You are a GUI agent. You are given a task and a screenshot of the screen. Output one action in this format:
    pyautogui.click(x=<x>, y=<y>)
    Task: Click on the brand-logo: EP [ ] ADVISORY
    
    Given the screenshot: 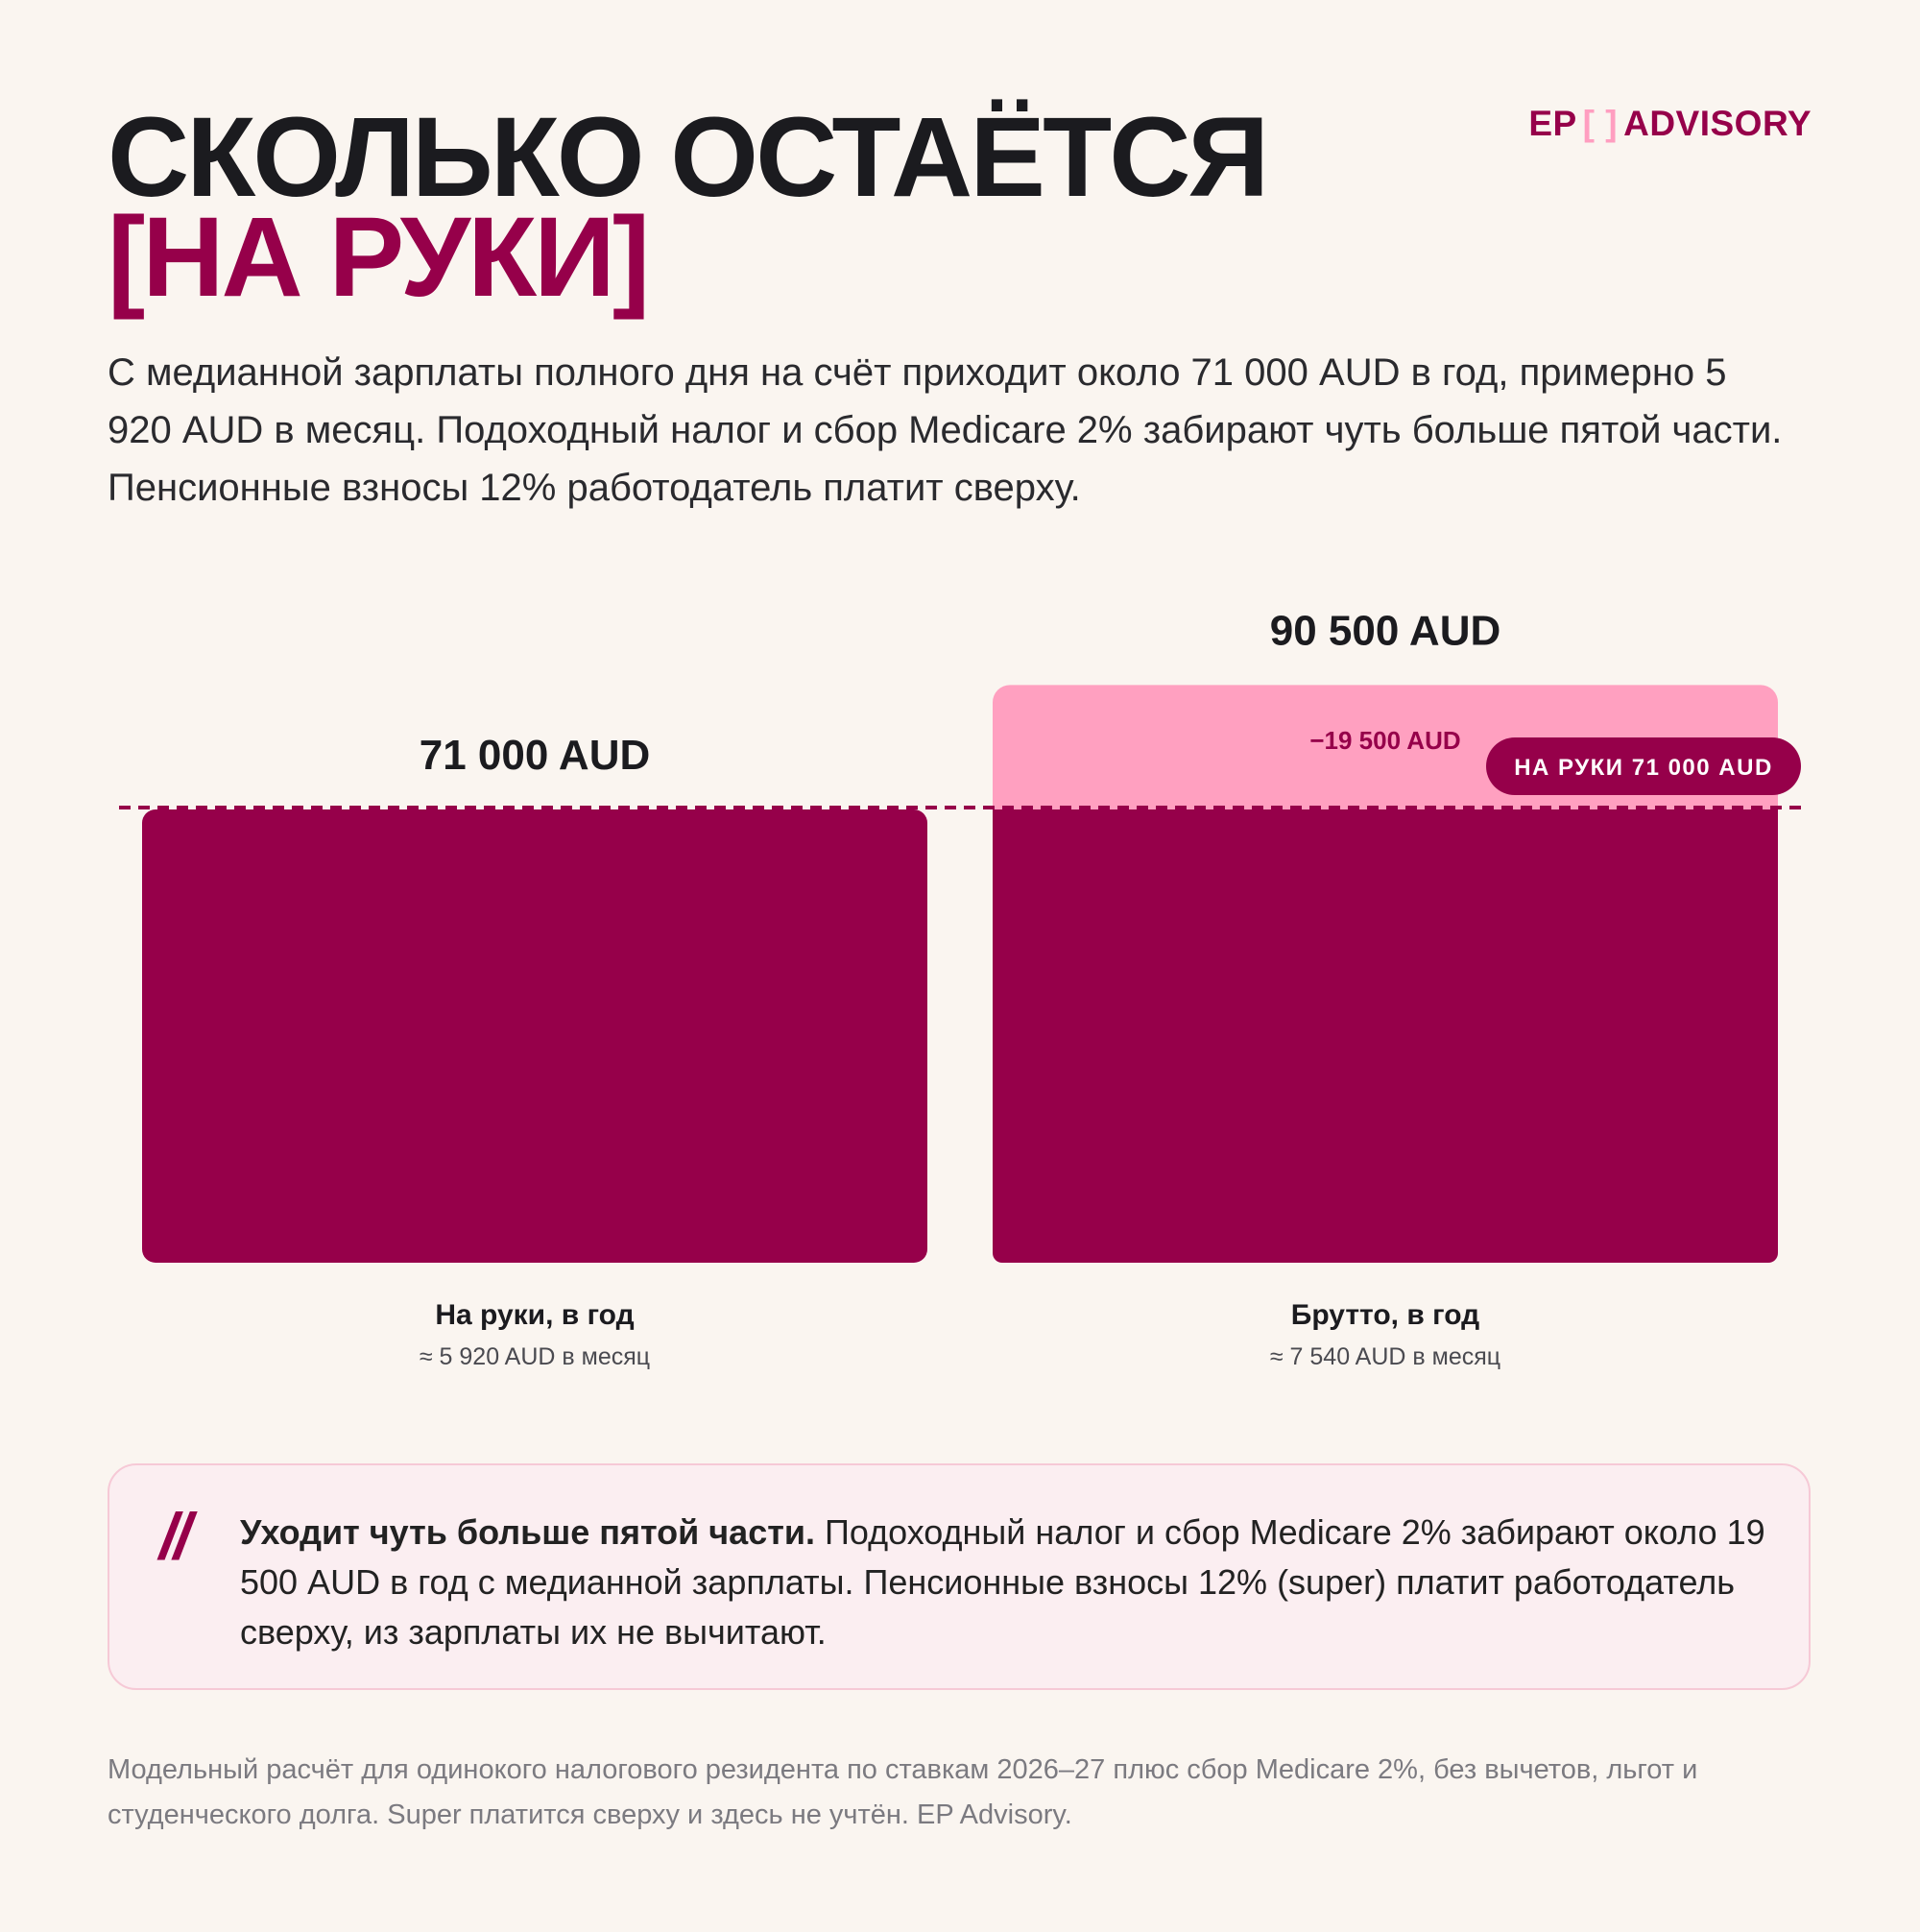 What is the action you would take?
    pyautogui.click(x=1670, y=124)
    